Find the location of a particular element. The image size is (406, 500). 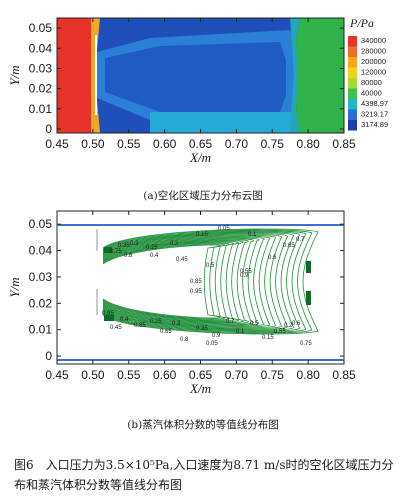

subcaption-b: (b)蒸汽体积分数的等值线分布图 is located at coordinates (203, 425).